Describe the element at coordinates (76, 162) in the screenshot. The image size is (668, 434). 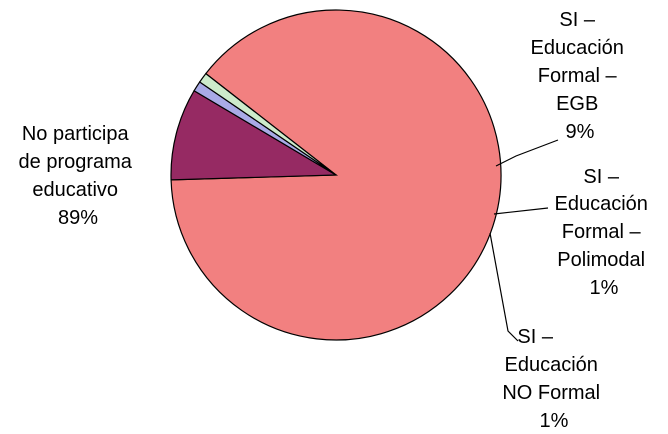
I see `slice-label-no-participa-line-2: de programa` at that location.